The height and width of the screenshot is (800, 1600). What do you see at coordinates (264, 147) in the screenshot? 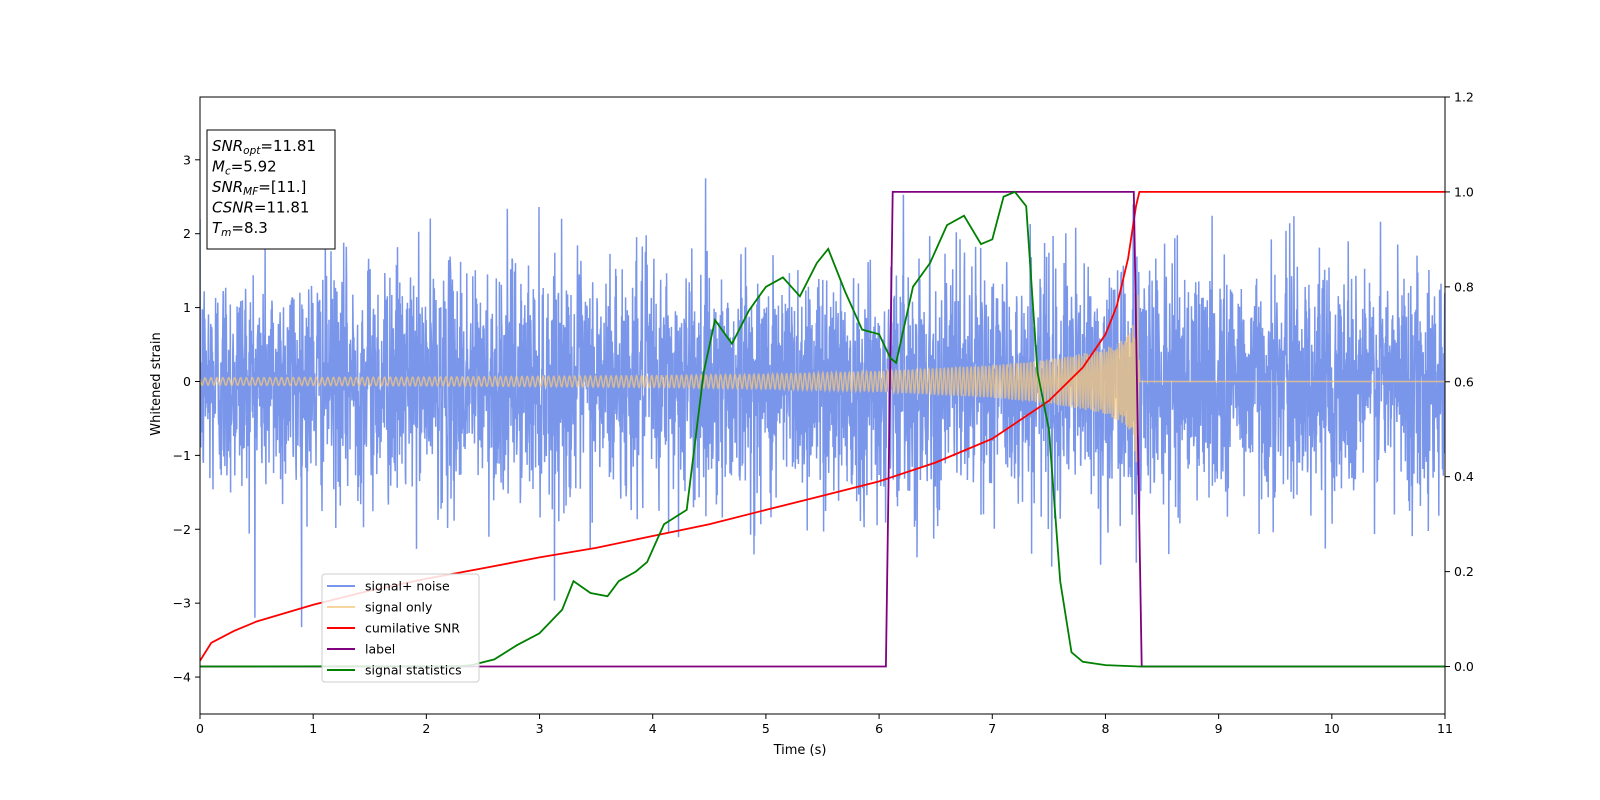
I see `annotation-line: SNRopt=11.81` at bounding box center [264, 147].